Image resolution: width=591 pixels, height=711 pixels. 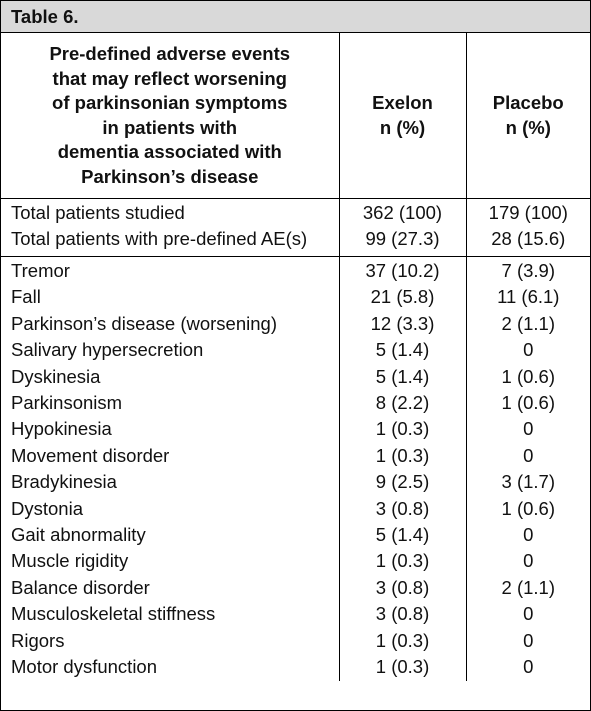 I want to click on title-row: Table 6., so click(x=295, y=17).